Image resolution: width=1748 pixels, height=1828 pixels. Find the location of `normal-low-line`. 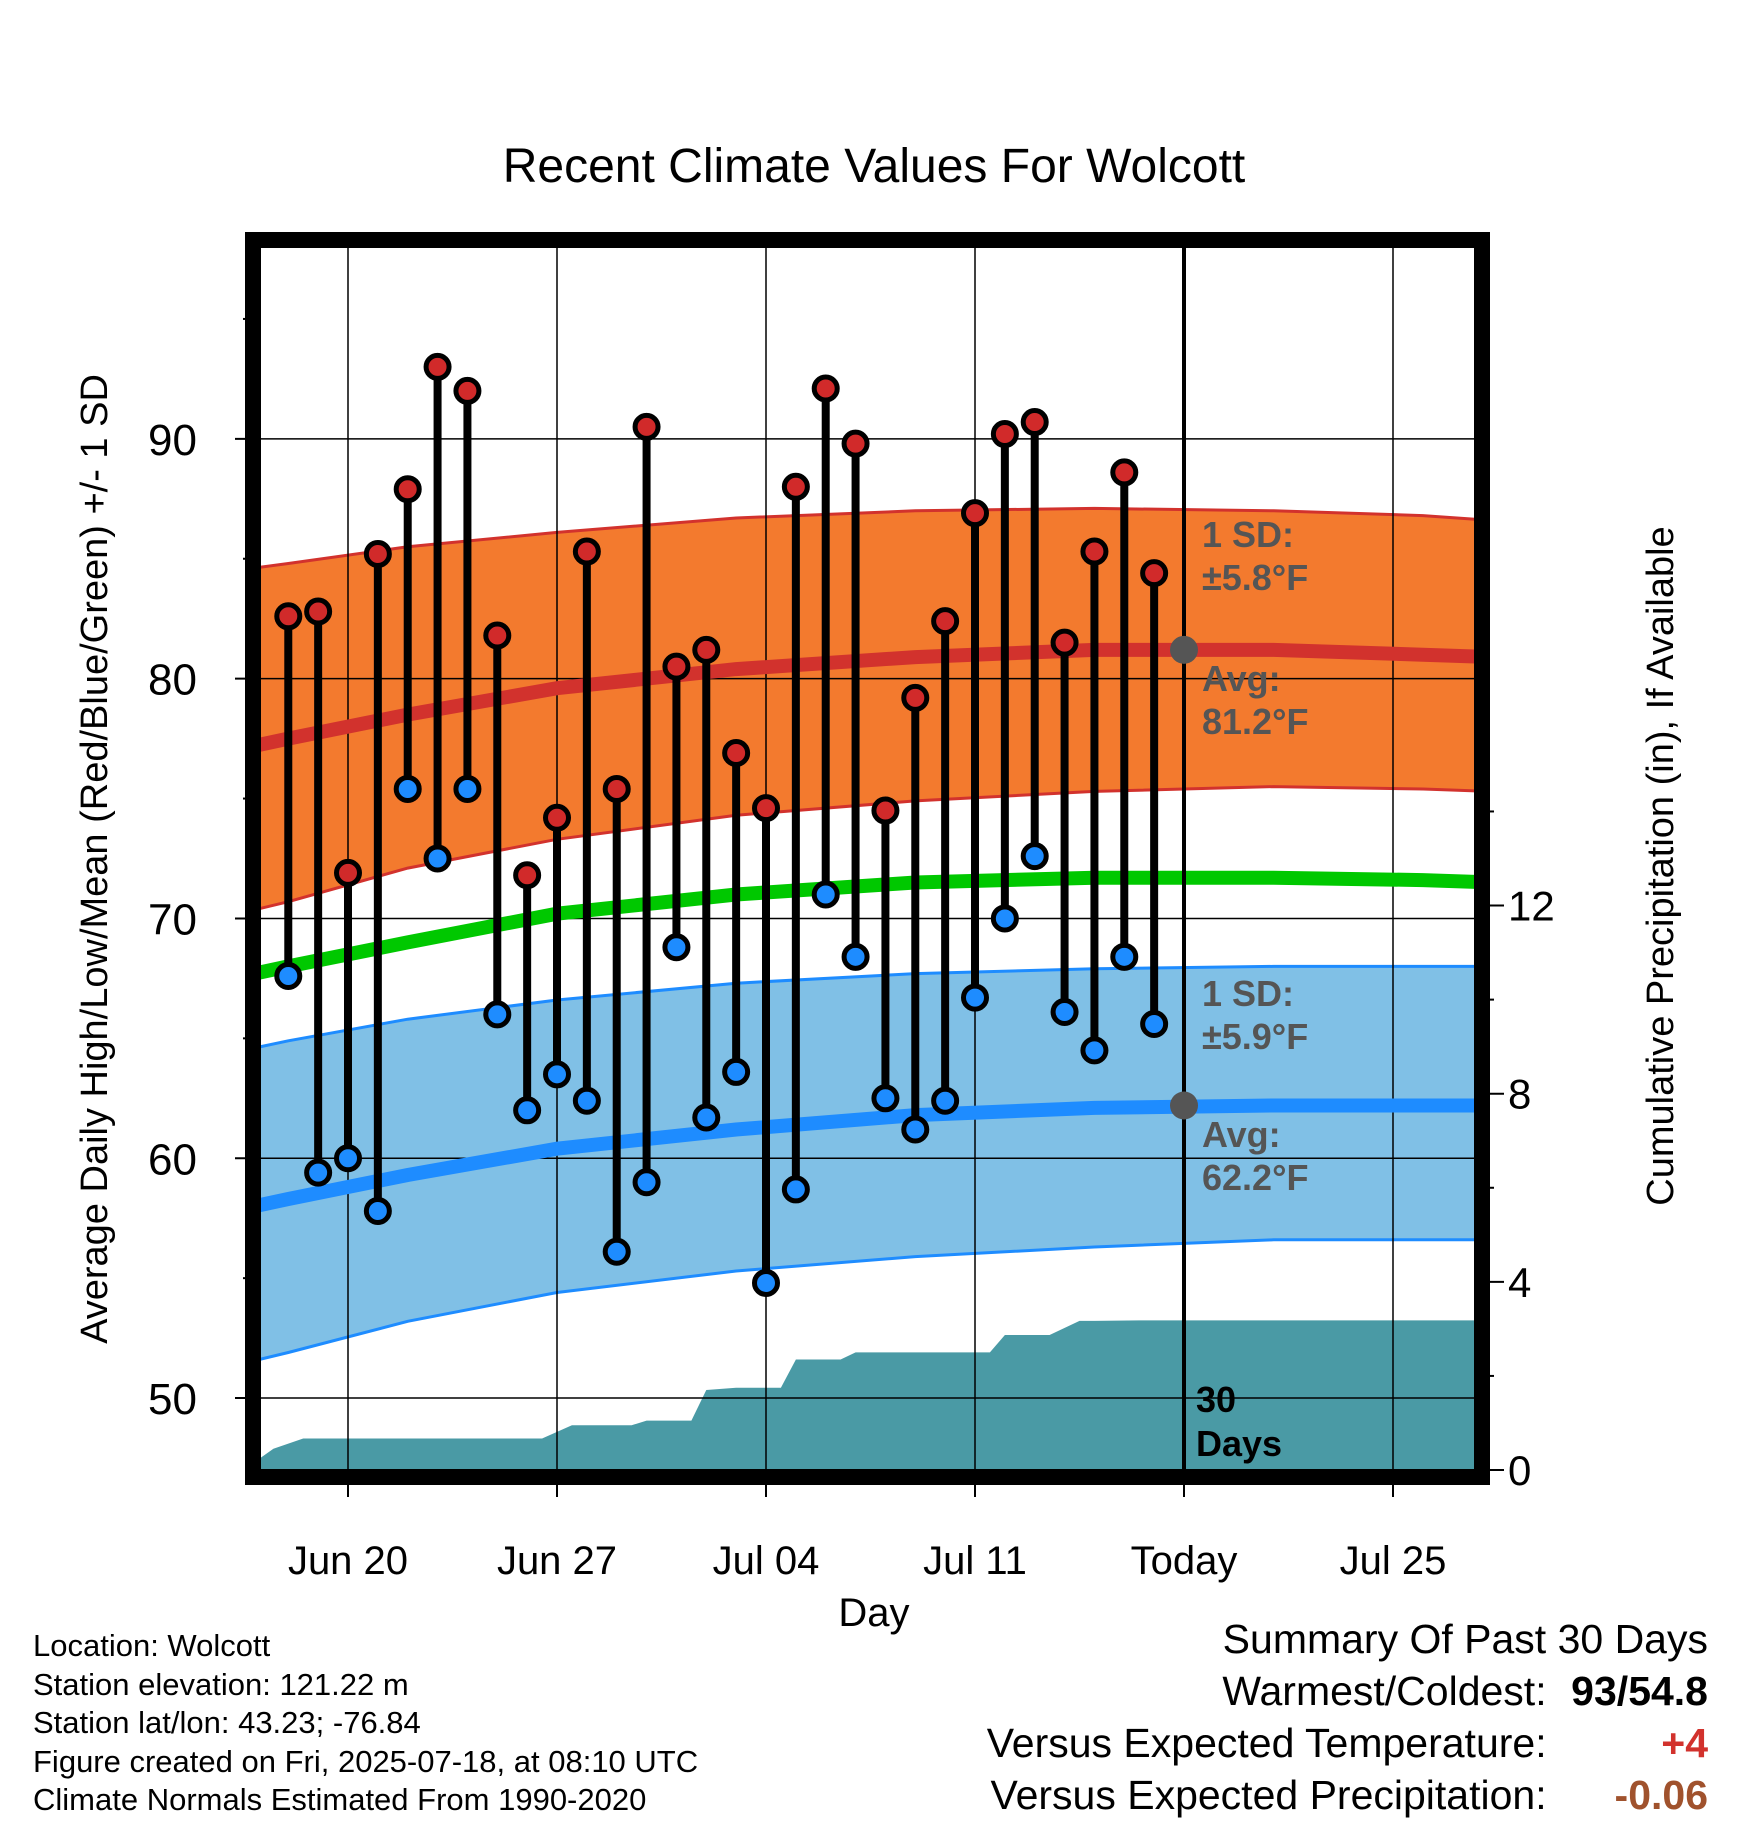

normal-low-line is located at coordinates (867, 1155).